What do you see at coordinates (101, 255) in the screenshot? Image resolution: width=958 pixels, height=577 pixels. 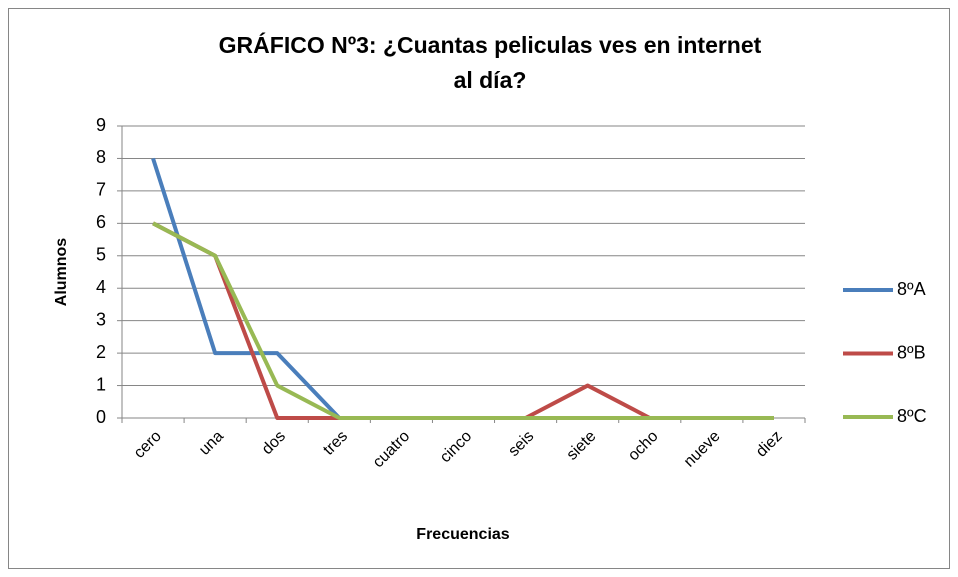 I see `y-tick-label: 5` at bounding box center [101, 255].